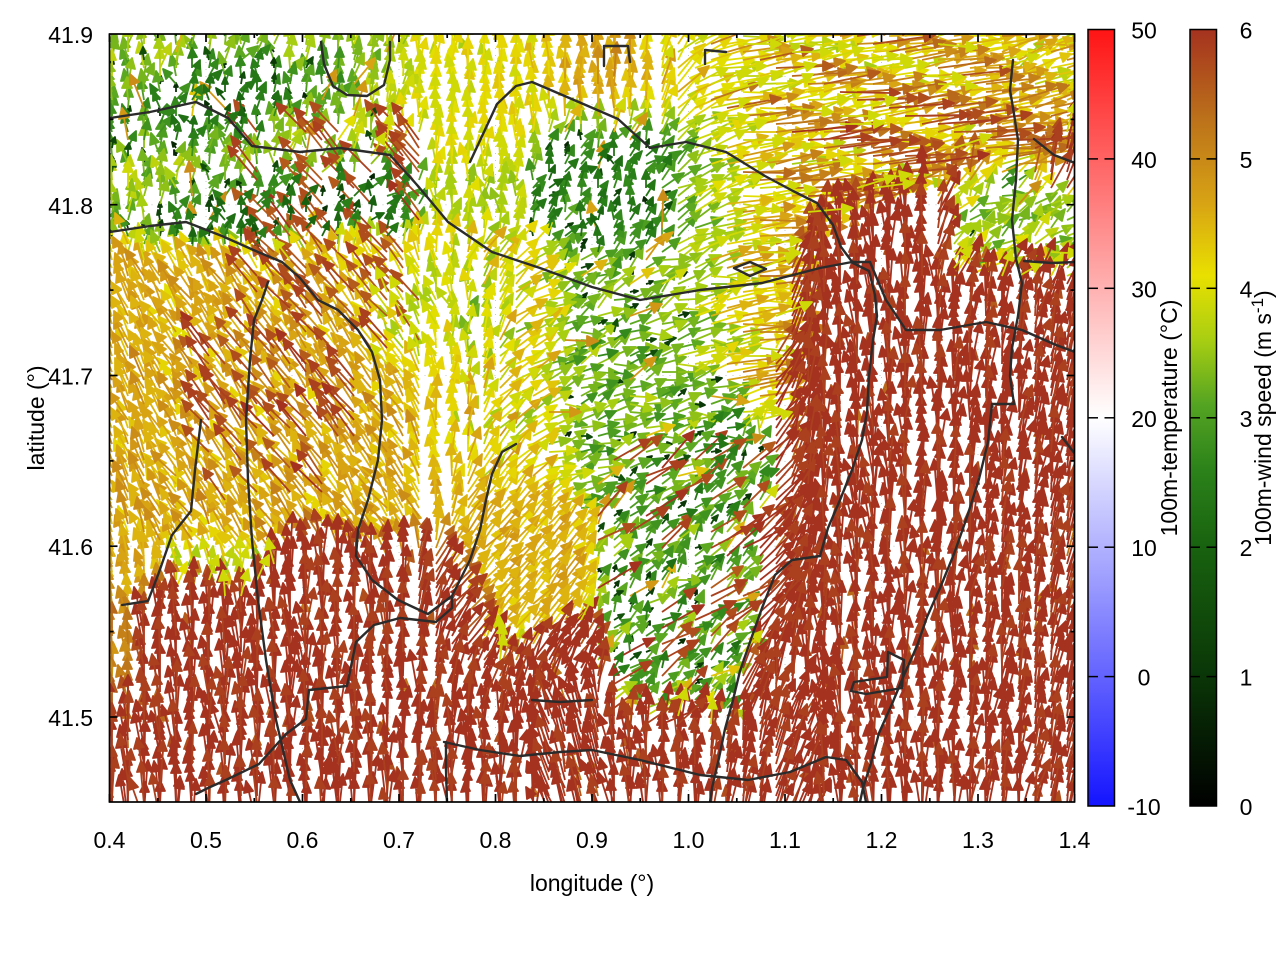 This screenshot has width=1280, height=960. What do you see at coordinates (592, 883) in the screenshot?
I see `svg-text: longitude (°)` at bounding box center [592, 883].